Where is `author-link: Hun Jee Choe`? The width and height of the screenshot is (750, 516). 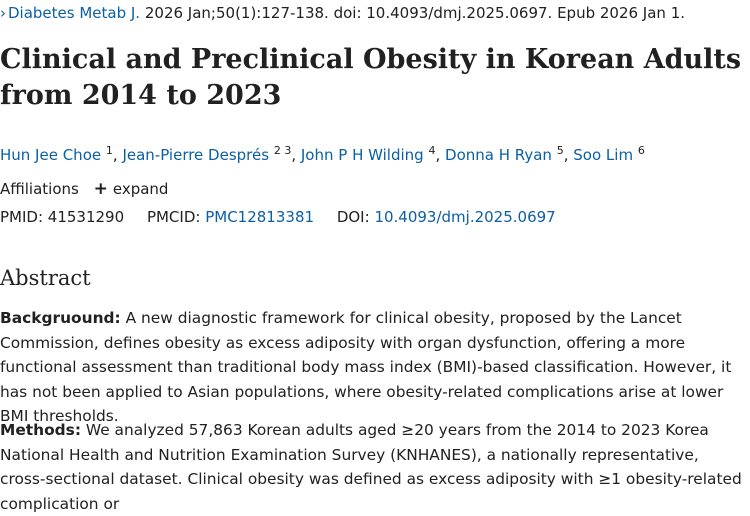 author-link: Hun Jee Choe is located at coordinates (51, 155).